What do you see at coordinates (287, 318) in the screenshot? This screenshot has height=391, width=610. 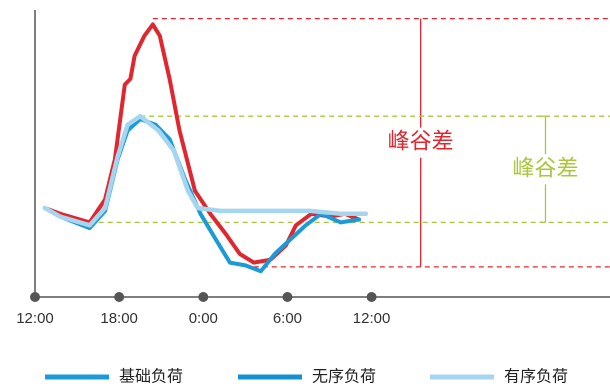 I see `x-tick-label: 6:00` at bounding box center [287, 318].